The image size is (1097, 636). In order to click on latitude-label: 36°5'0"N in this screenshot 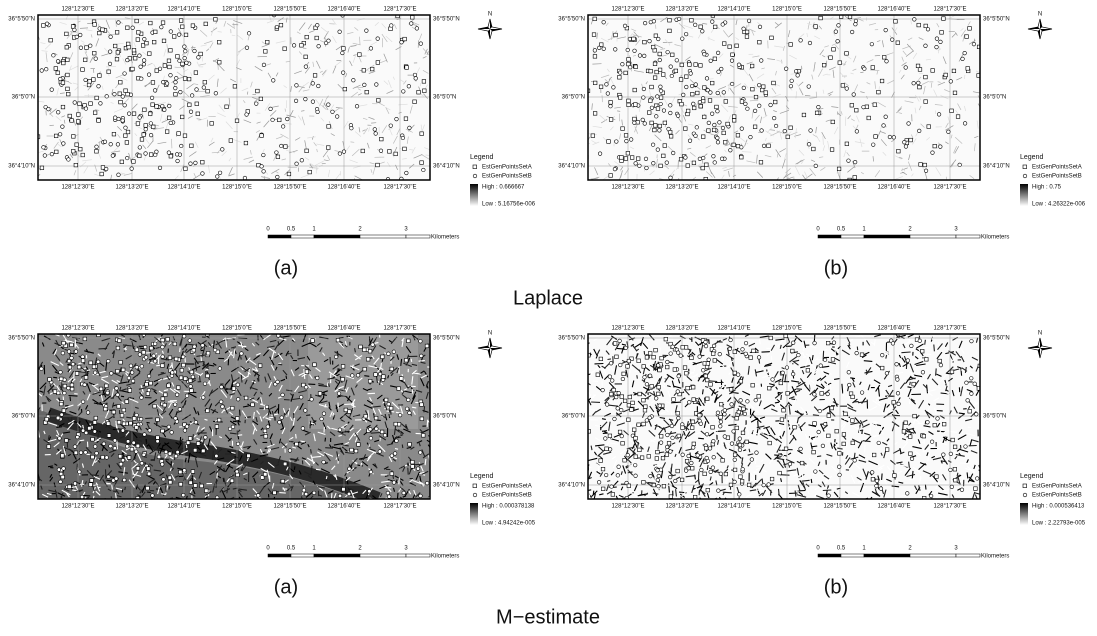, I will do `click(994, 98)`.